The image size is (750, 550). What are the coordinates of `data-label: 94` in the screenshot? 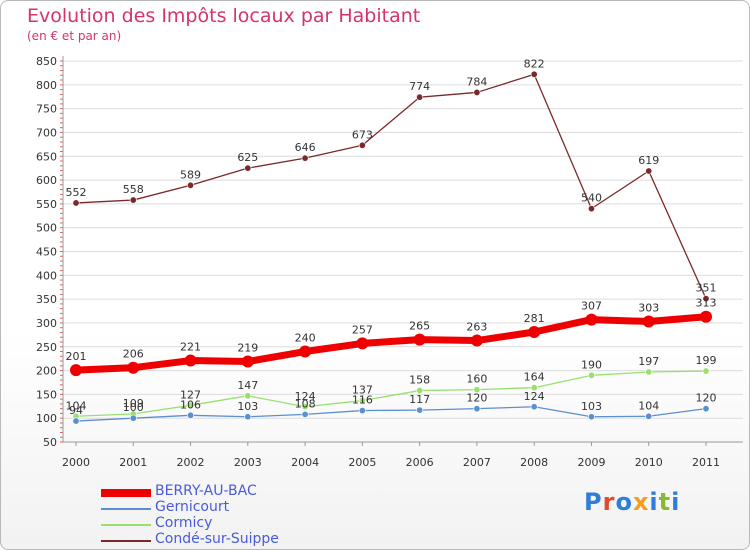 It's located at (76, 410).